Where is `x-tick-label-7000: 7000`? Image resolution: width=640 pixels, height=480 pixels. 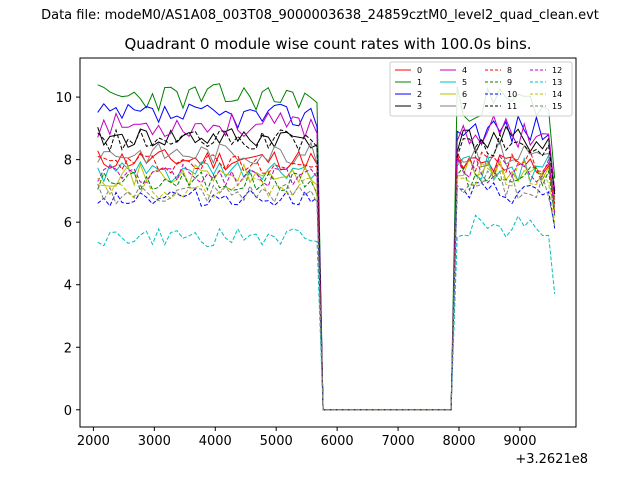
x-tick-label-7000: 7000 is located at coordinates (398, 441).